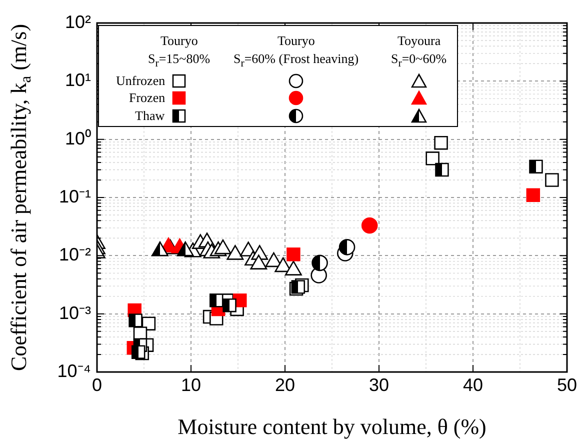 The width and height of the screenshot is (587, 448). Describe the element at coordinates (285, 384) in the screenshot. I see `x-tick-label: 20` at that location.